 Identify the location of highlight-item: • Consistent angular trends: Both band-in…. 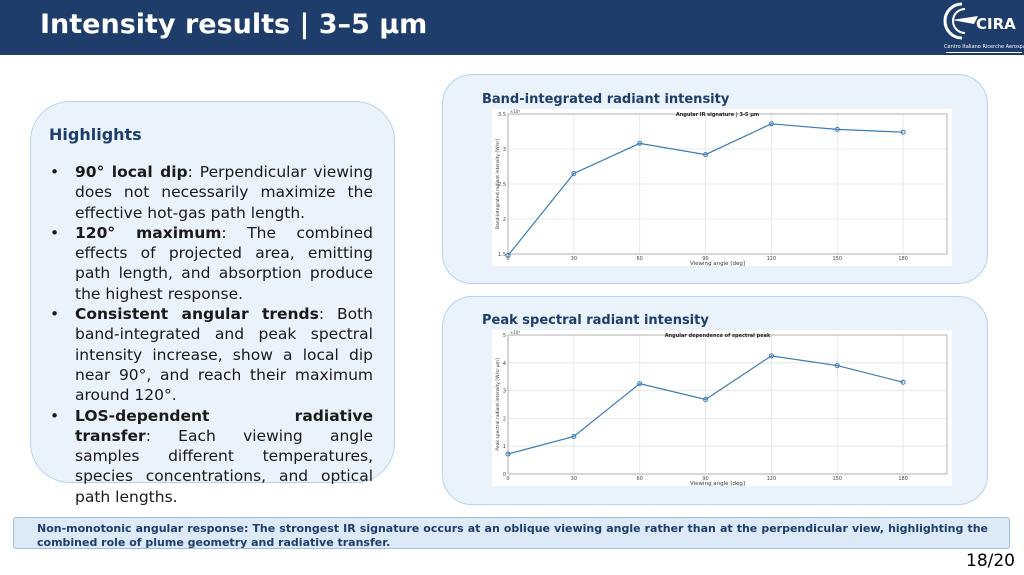
(210, 354).